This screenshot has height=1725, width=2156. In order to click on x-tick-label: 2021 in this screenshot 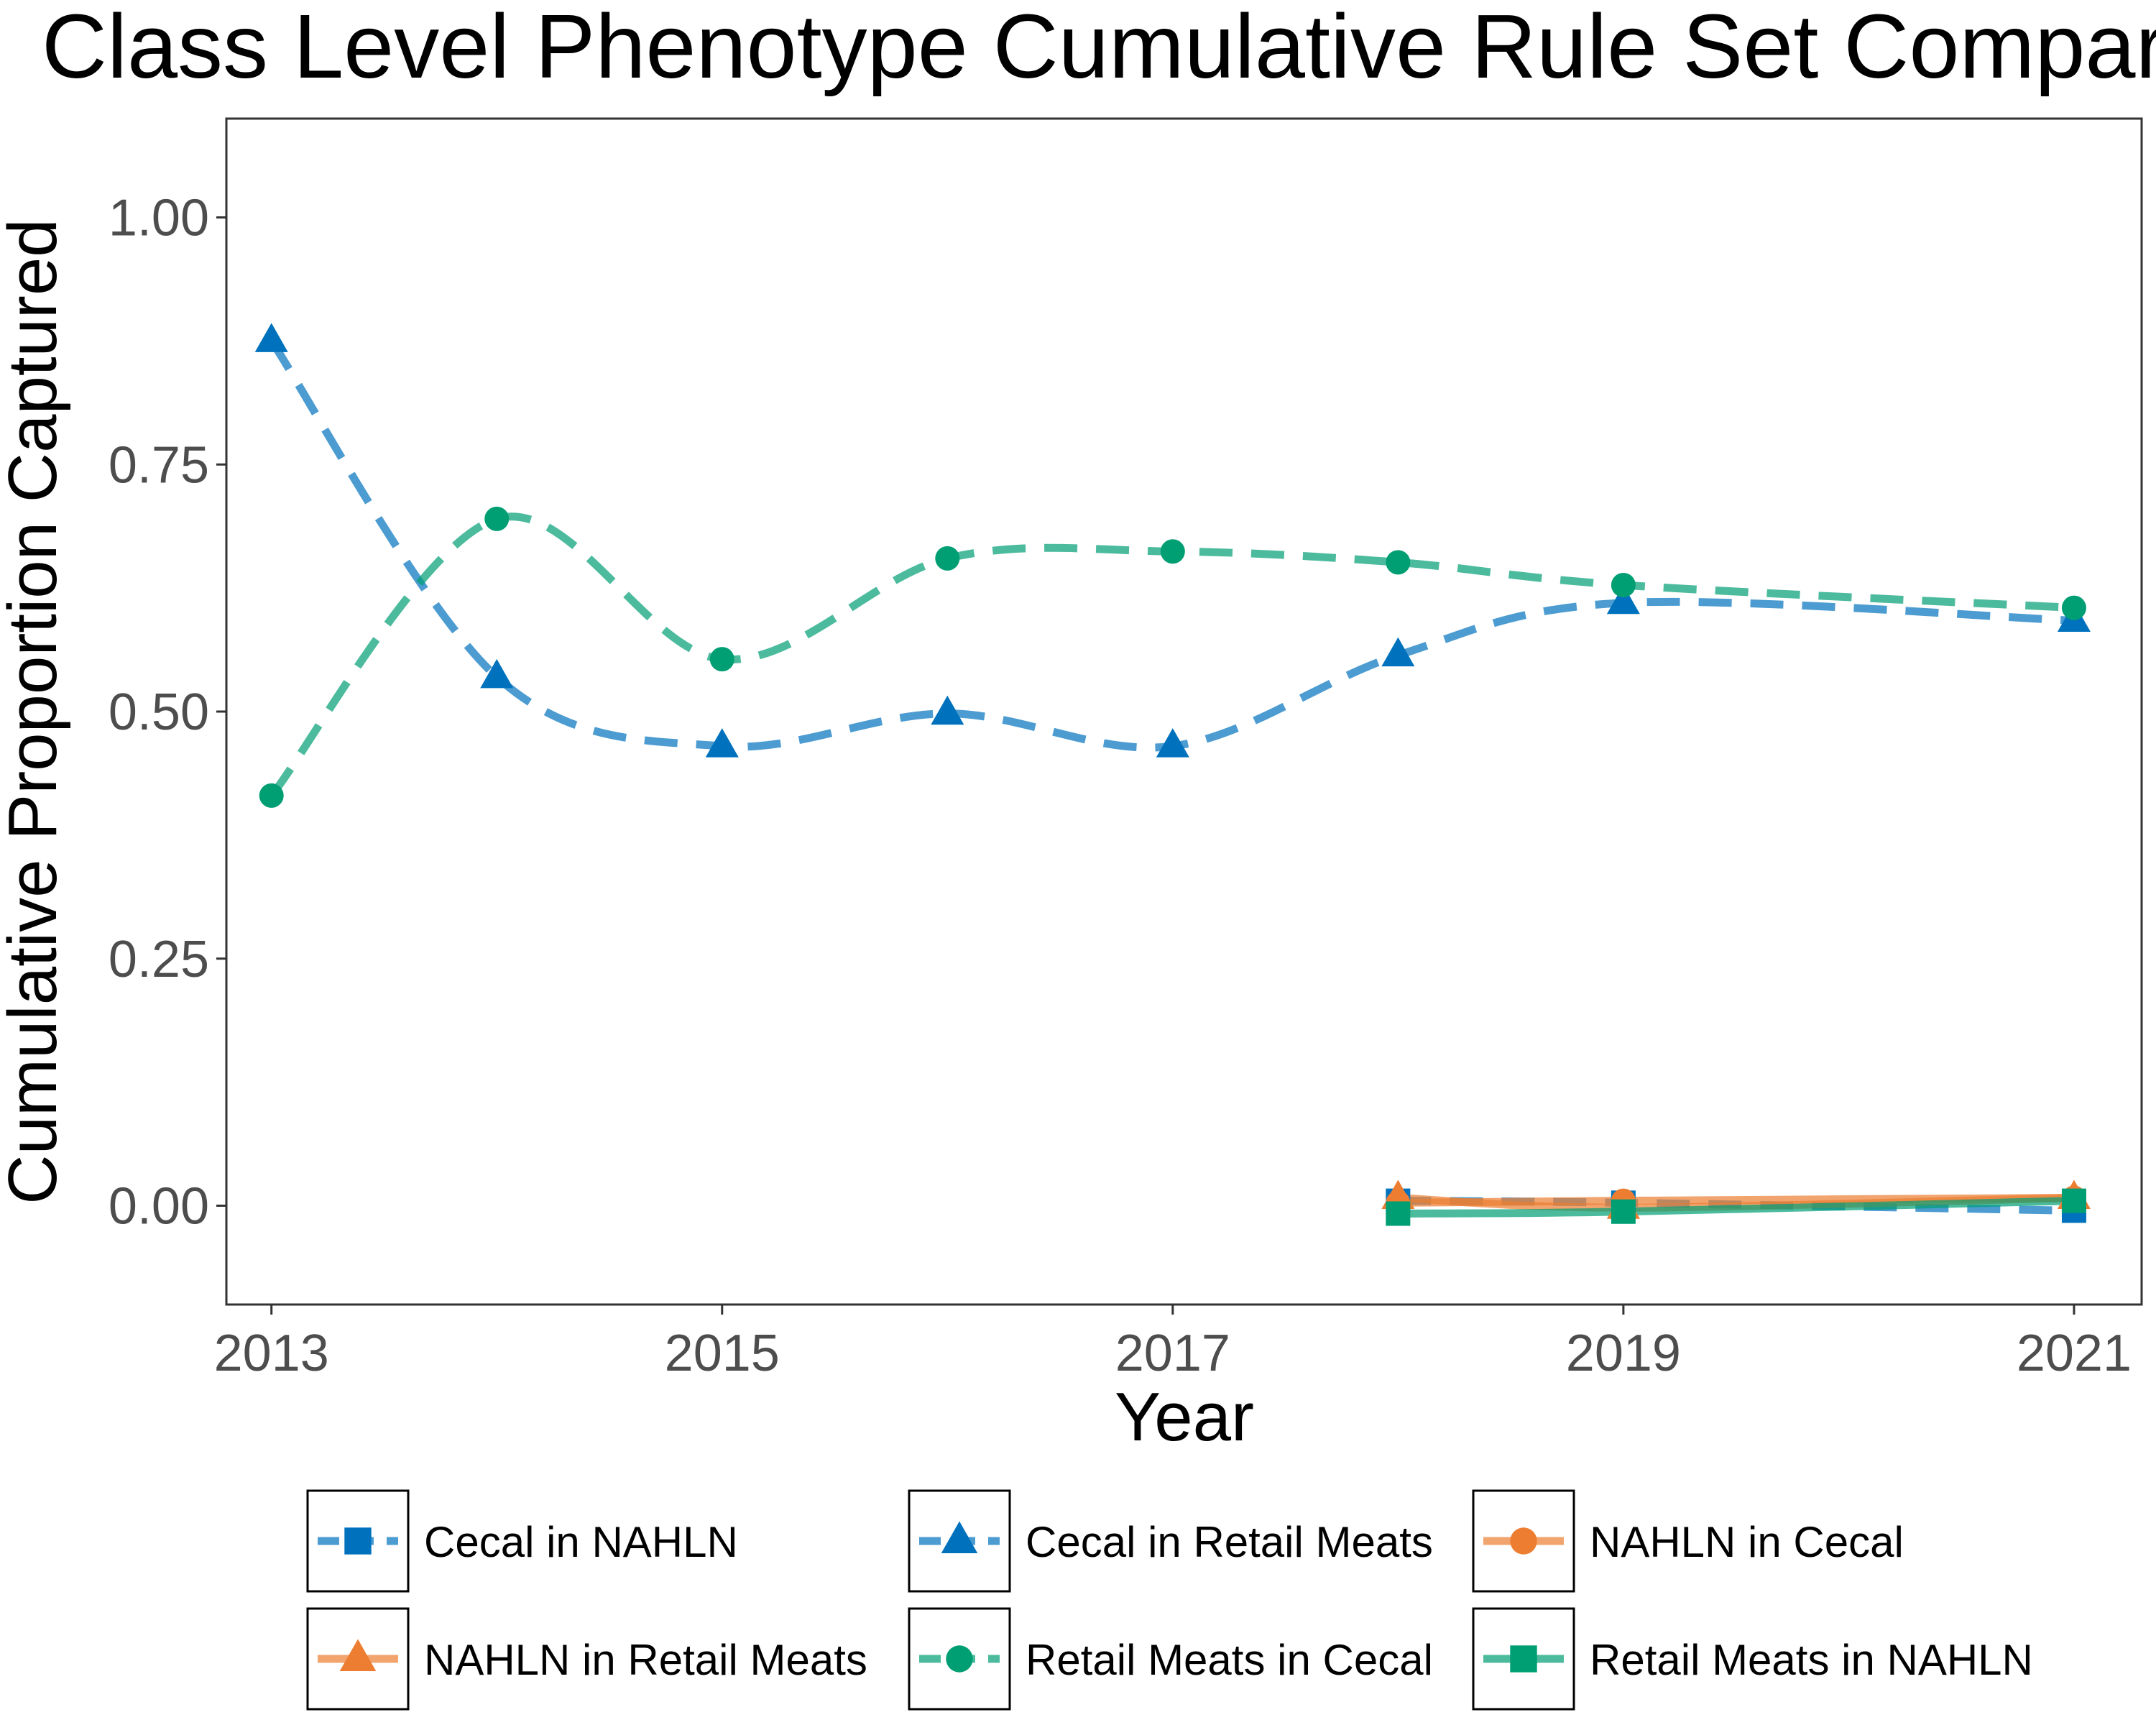, I will do `click(2074, 1353)`.